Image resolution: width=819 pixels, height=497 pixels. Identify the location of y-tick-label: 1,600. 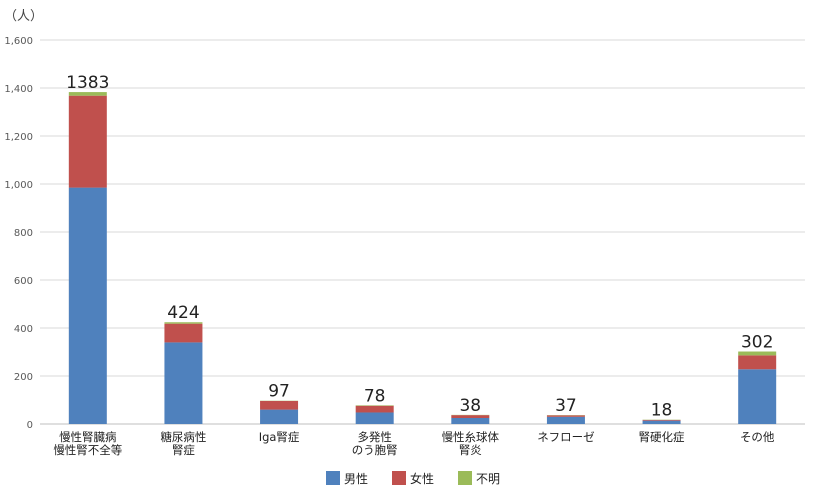
(18, 41).